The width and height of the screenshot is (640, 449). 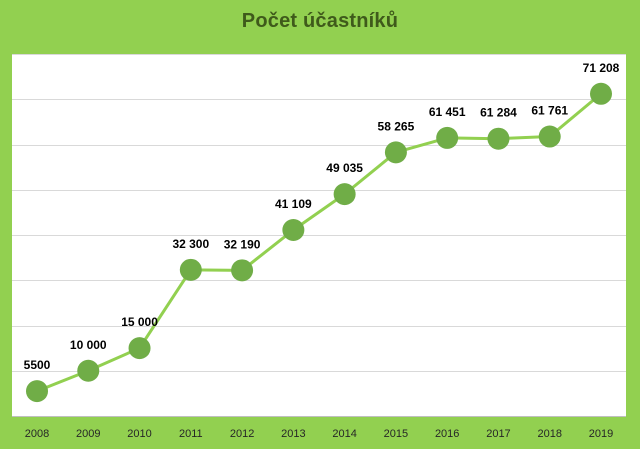 What do you see at coordinates (447, 434) in the screenshot?
I see `x-tick-label: 2016` at bounding box center [447, 434].